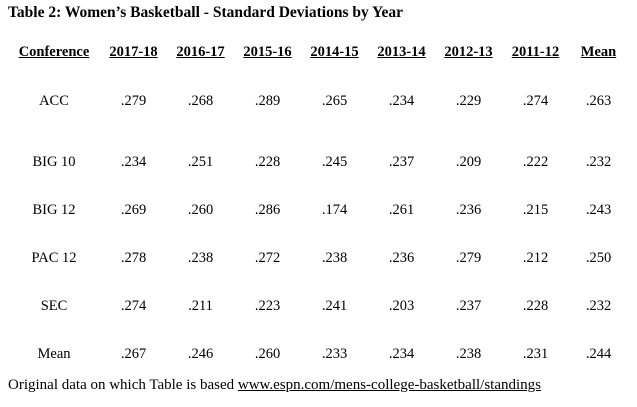  What do you see at coordinates (133, 209) in the screenshot?
I see `table-cell: .269` at bounding box center [133, 209].